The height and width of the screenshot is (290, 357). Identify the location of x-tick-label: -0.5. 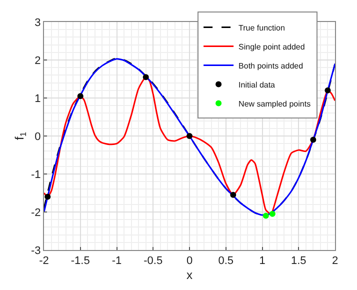
(153, 261).